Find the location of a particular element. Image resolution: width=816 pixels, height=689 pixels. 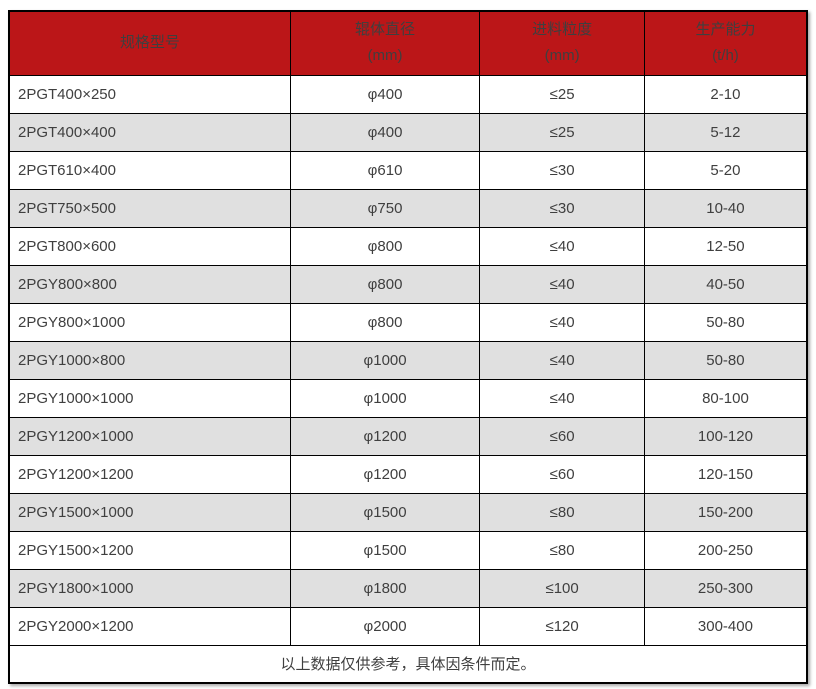

table-row: 2PGT800×600 φ800 ≤40 12-50 is located at coordinates (408, 246).